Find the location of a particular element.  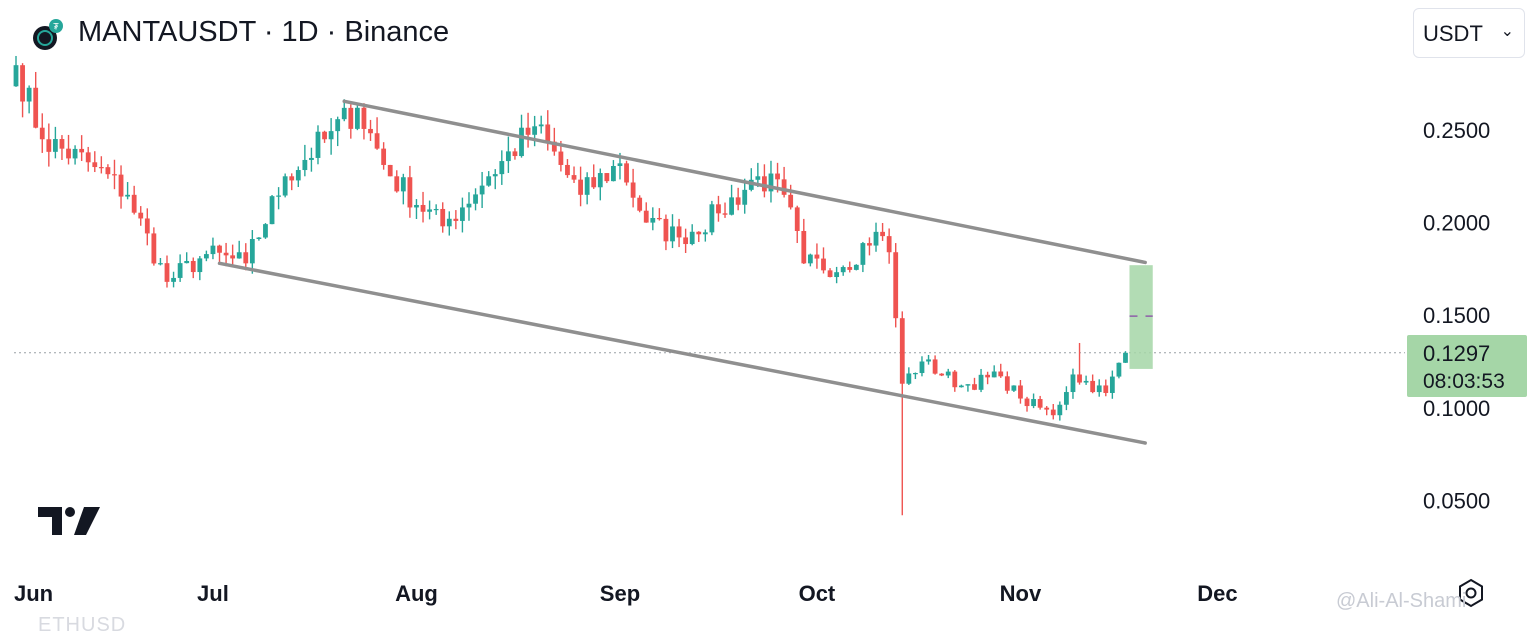

y-tick-label: 0.0500 is located at coordinates (1456, 500).